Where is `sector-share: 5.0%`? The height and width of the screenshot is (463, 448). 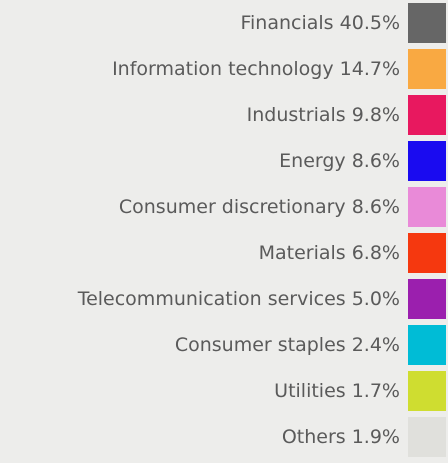
sector-share: 5.0% is located at coordinates (375, 299).